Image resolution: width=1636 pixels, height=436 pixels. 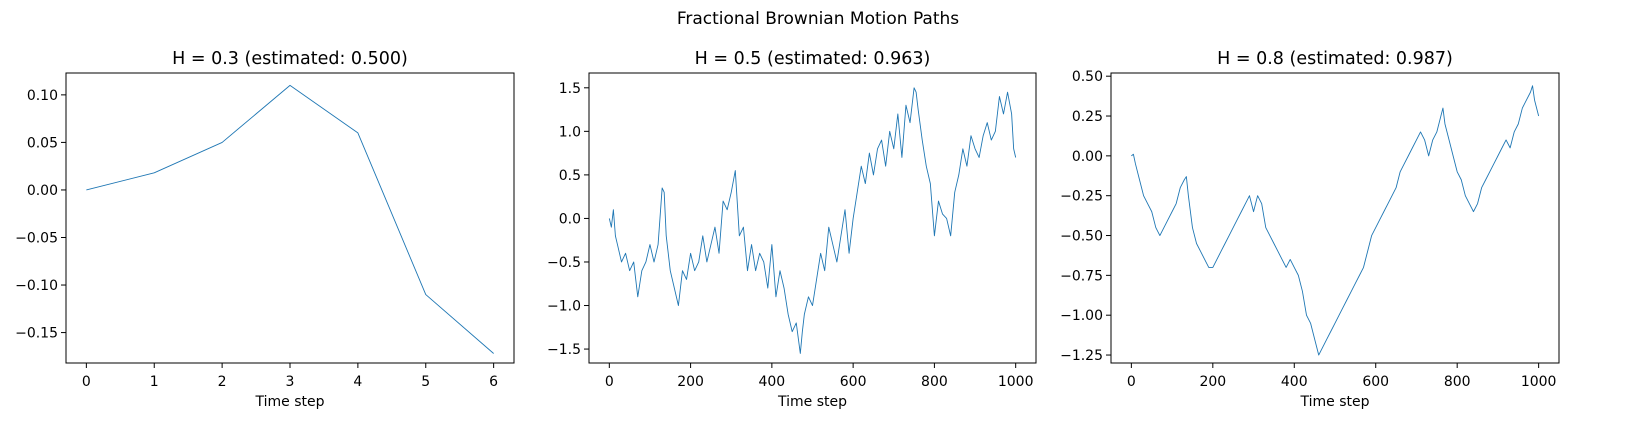 What do you see at coordinates (154, 382) in the screenshot?
I see `x-tick-label: 1` at bounding box center [154, 382].